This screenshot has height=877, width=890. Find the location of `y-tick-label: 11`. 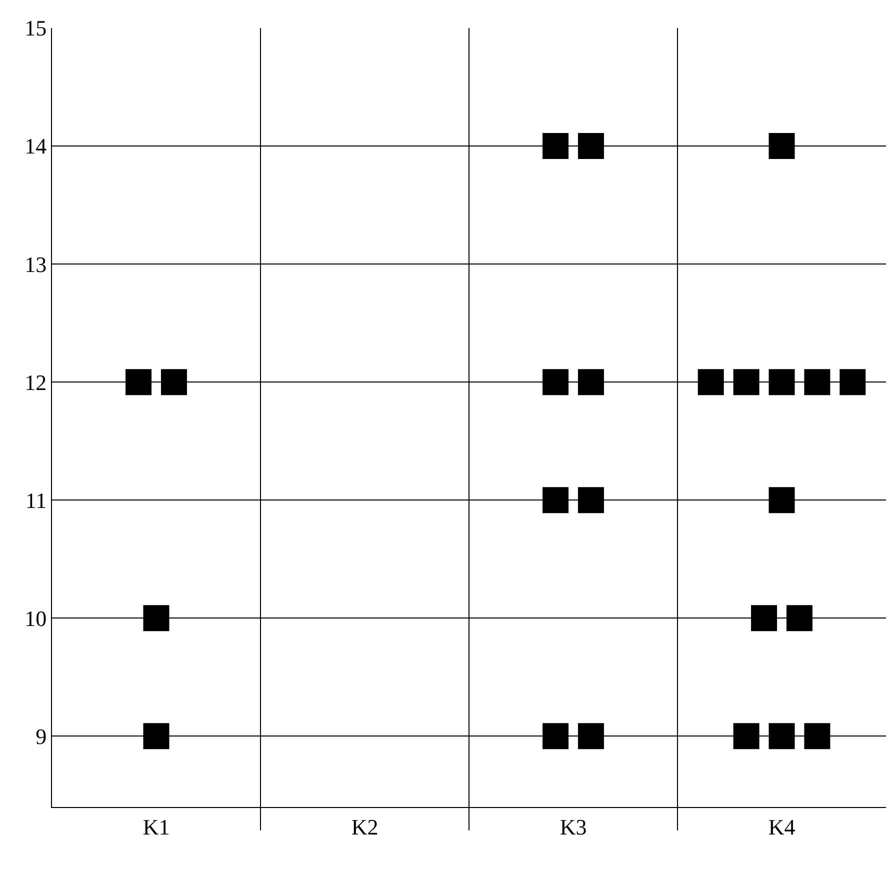

y-tick-label: 11 is located at coordinates (36, 500).